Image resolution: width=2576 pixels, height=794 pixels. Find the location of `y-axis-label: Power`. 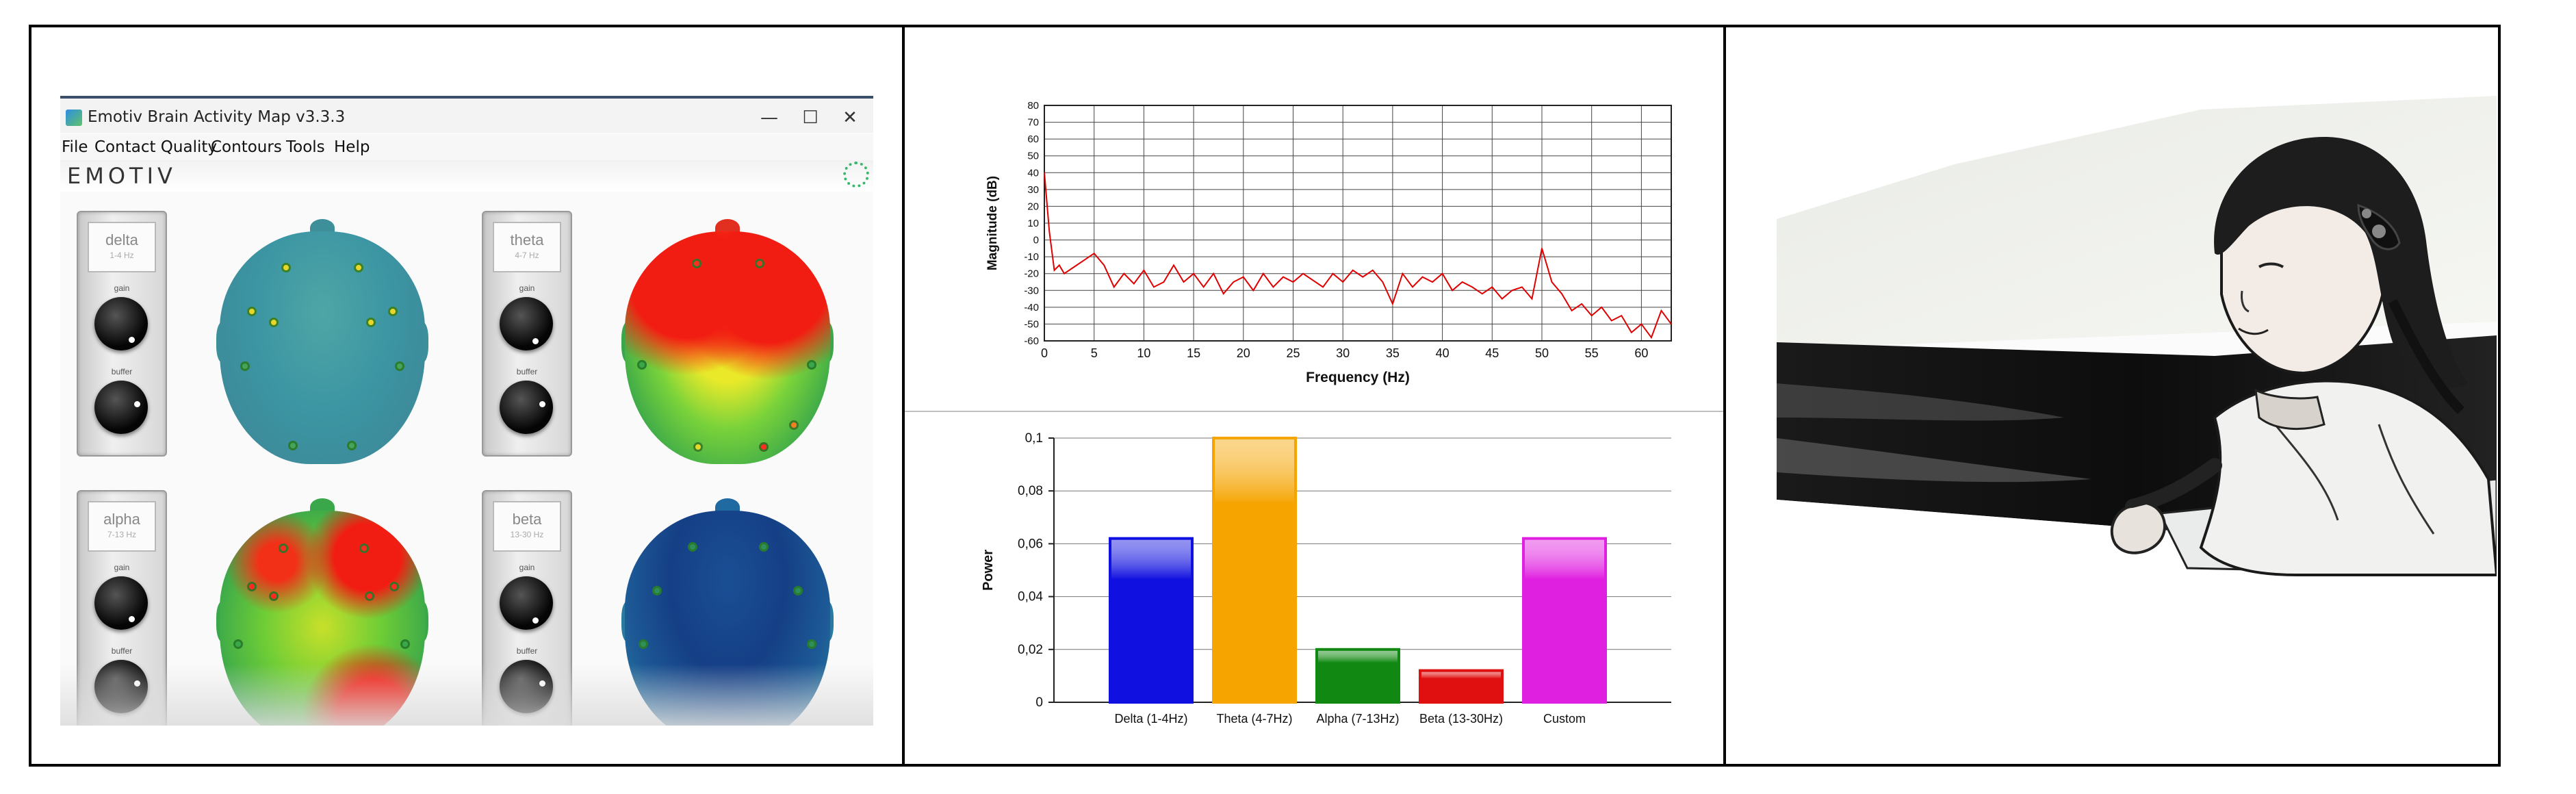

y-axis-label: Power is located at coordinates (989, 570).